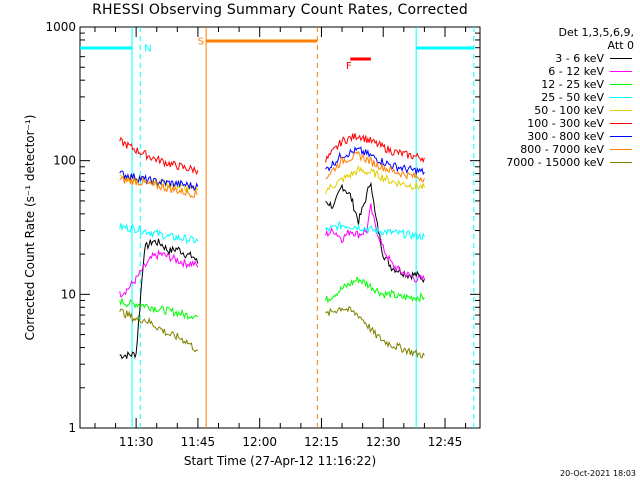 The width and height of the screenshot is (640, 480). I want to click on x-tick-label: 11:30, so click(136, 442).